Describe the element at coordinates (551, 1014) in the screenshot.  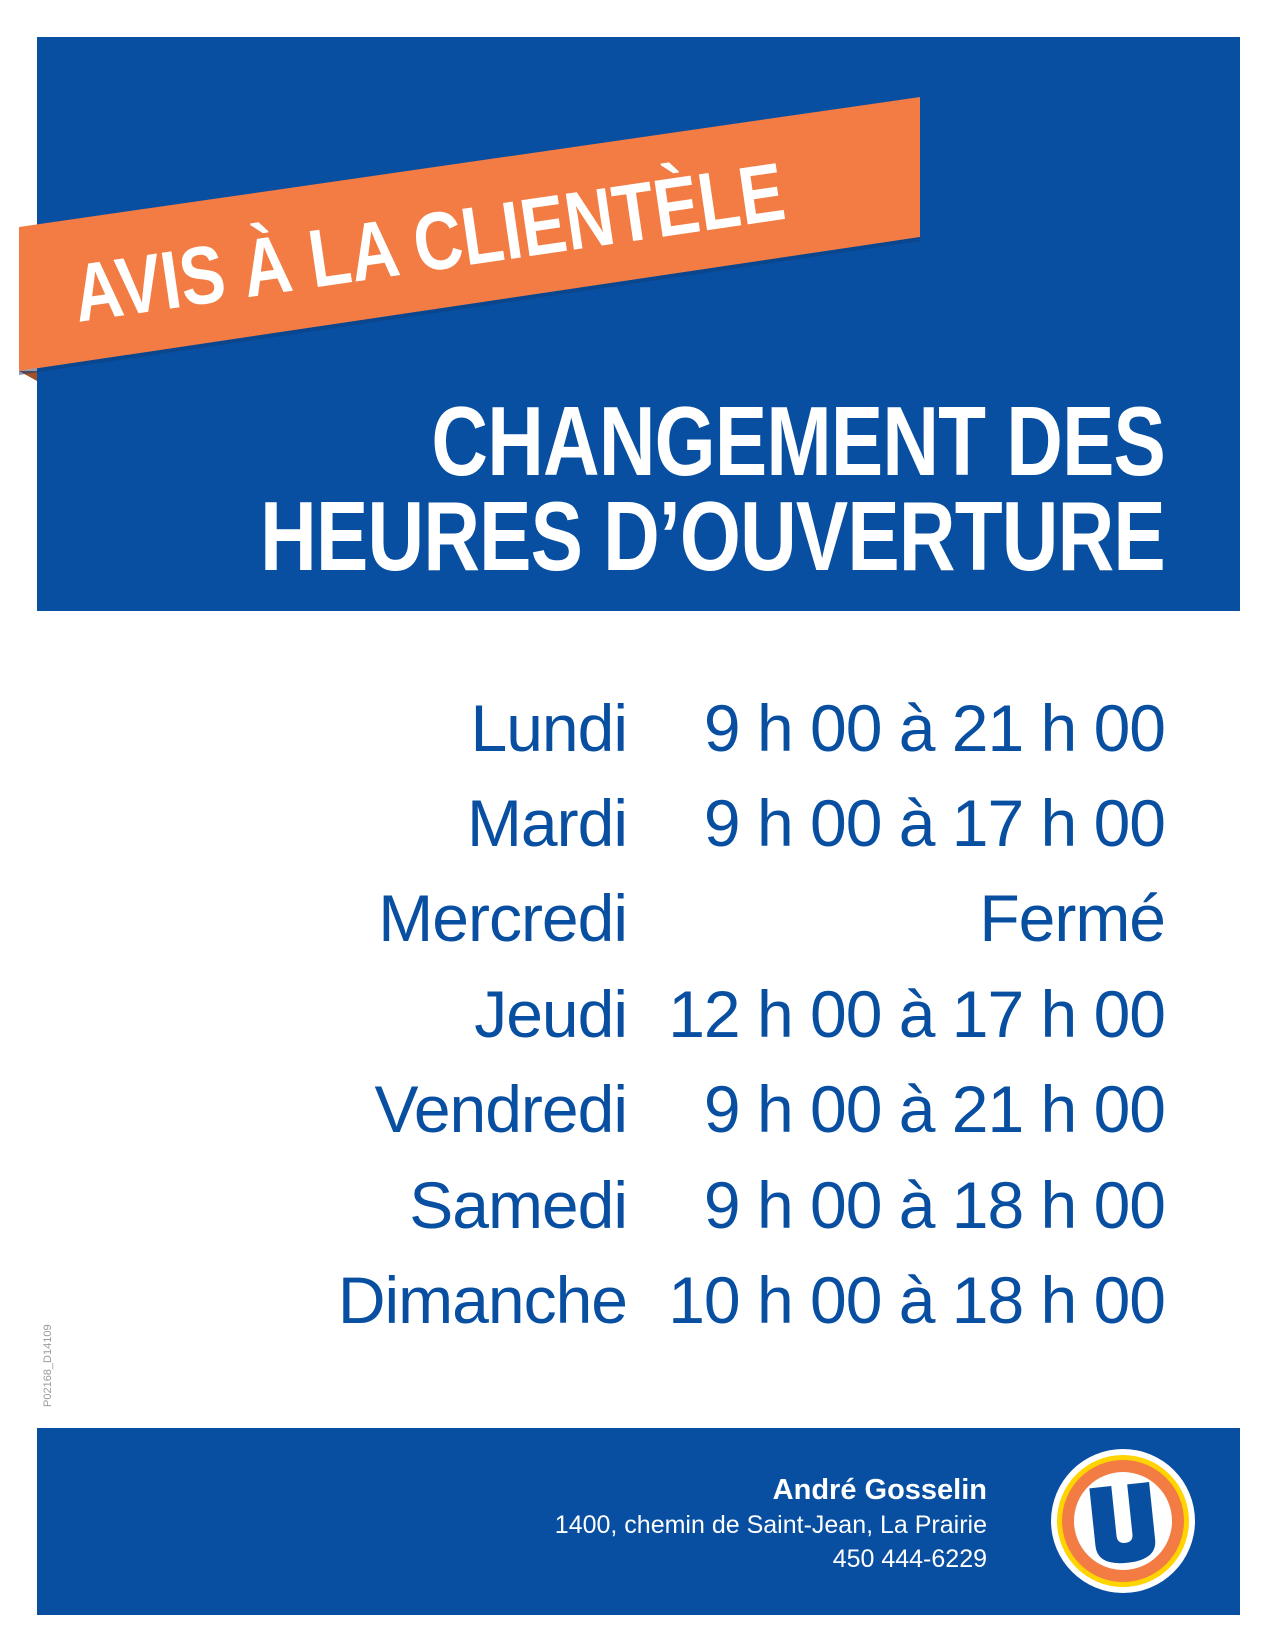
I see `day-label: Jeudi` at that location.